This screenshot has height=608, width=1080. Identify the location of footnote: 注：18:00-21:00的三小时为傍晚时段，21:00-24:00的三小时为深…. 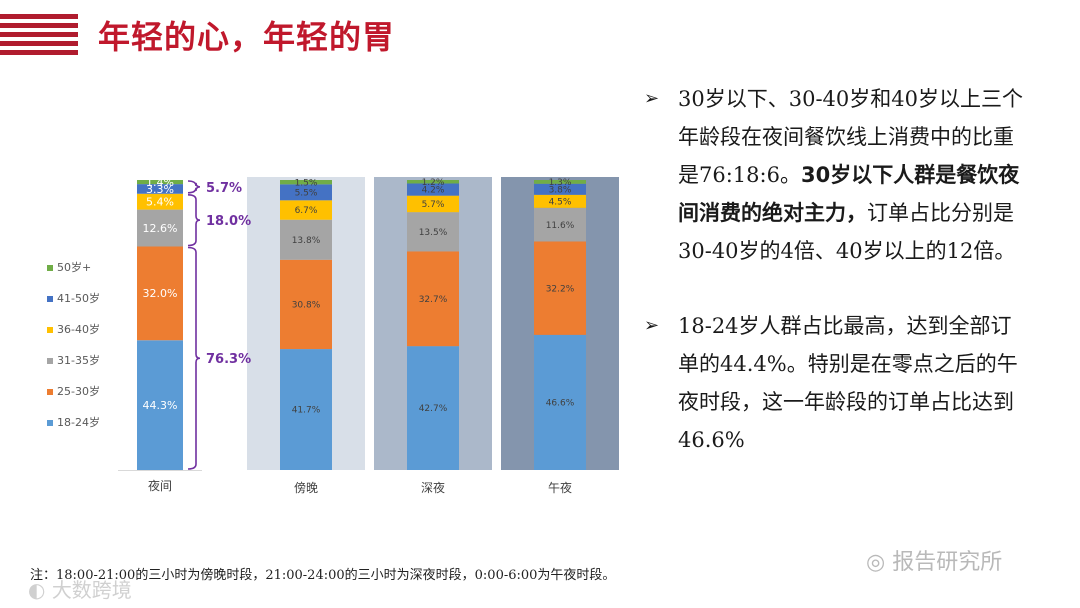
(323, 575).